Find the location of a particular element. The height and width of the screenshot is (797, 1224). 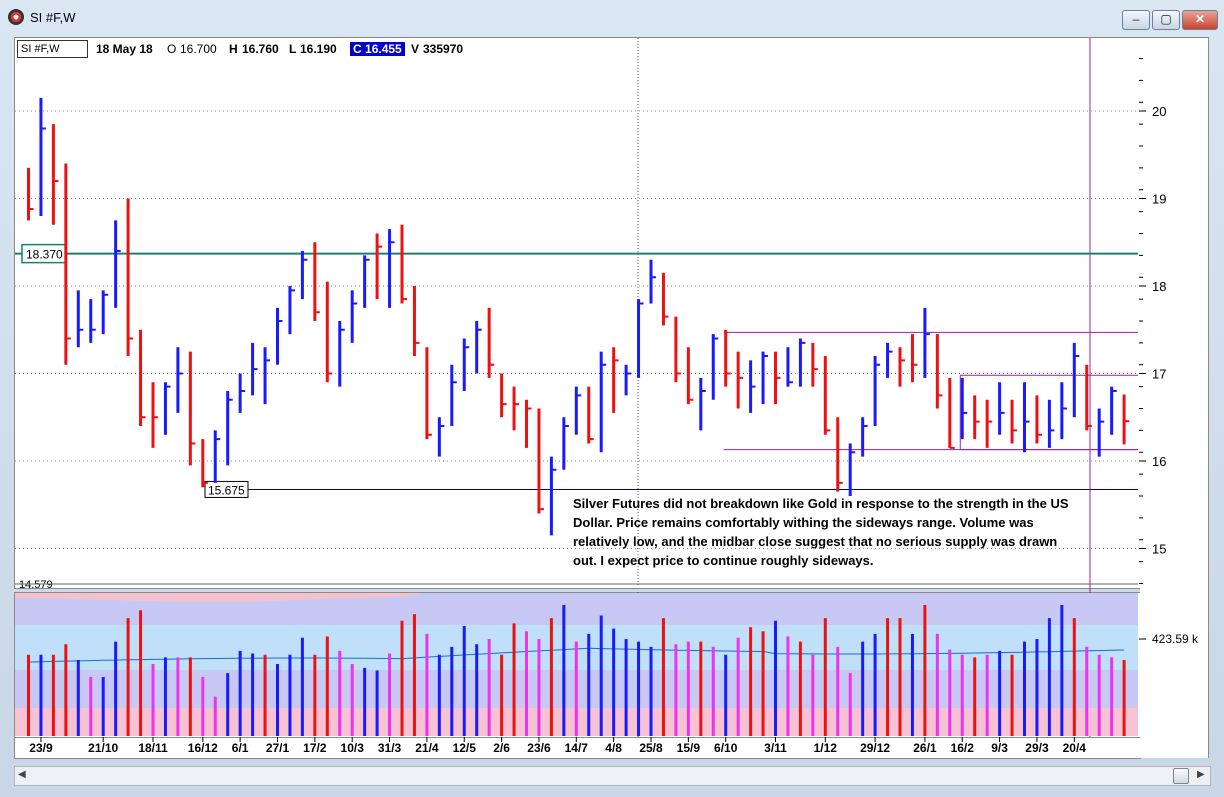

date-tick-label: 23/9 is located at coordinates (41, 748).